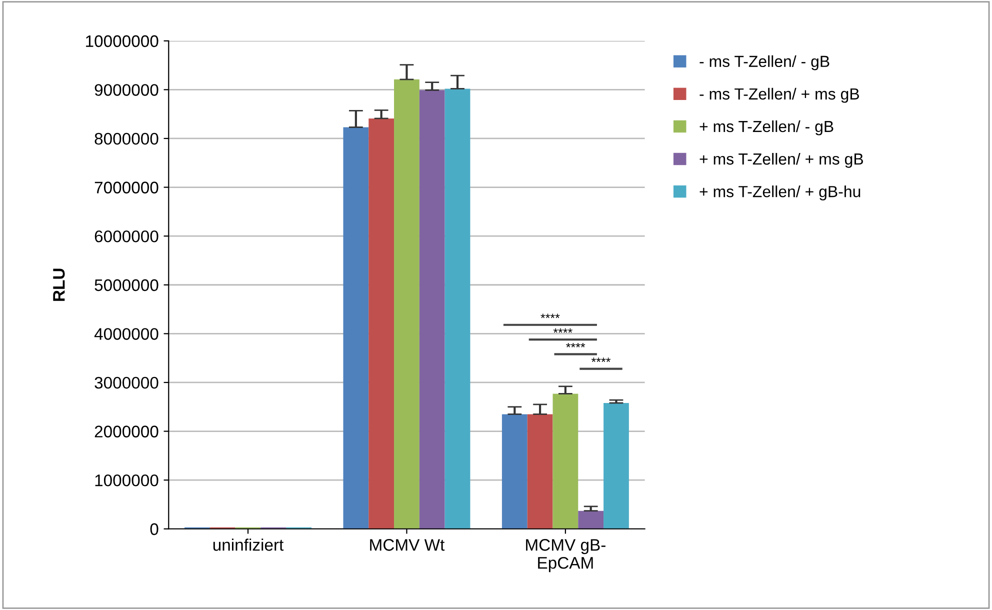  I want to click on y-tick-label: 6000000, so click(126, 236).